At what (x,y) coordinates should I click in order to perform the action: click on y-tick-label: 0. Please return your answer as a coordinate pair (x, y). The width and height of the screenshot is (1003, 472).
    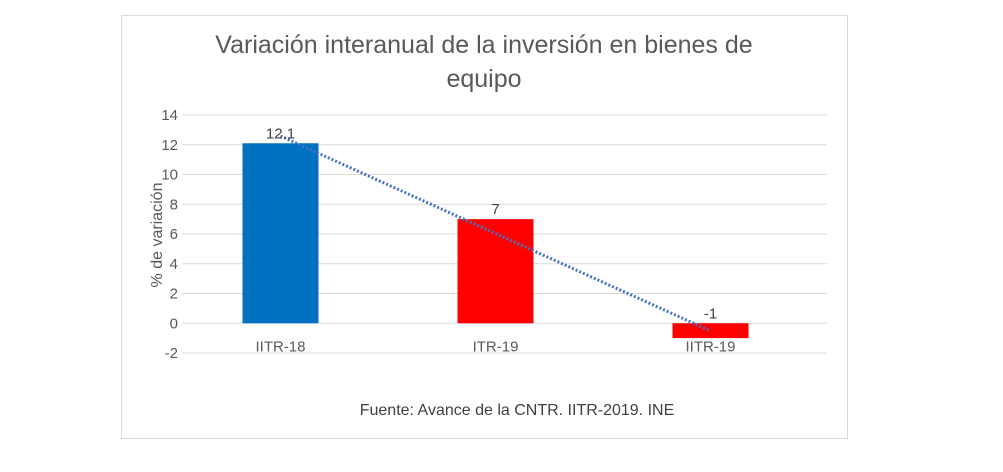
    Looking at the image, I should click on (174, 323).